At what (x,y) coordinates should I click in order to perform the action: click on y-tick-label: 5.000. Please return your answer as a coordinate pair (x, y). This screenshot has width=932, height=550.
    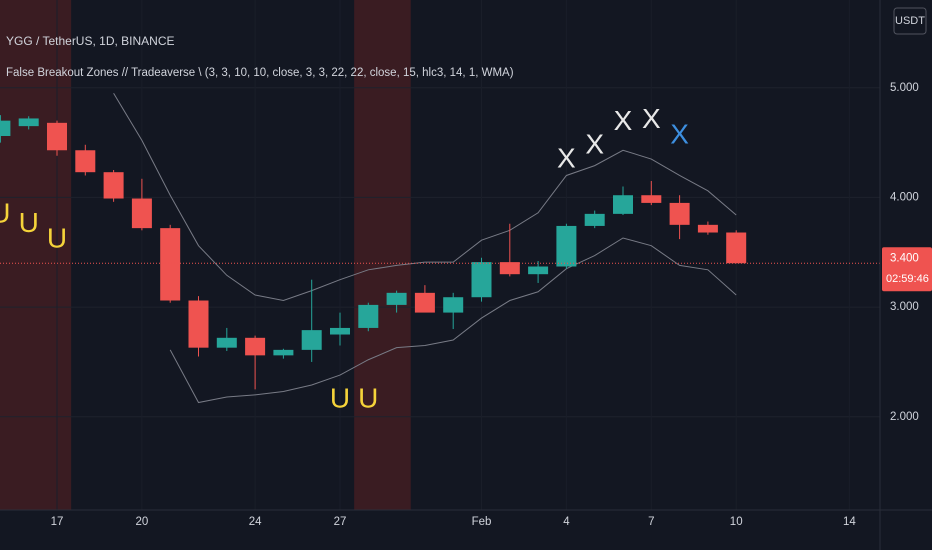
    Looking at the image, I should click on (904, 88).